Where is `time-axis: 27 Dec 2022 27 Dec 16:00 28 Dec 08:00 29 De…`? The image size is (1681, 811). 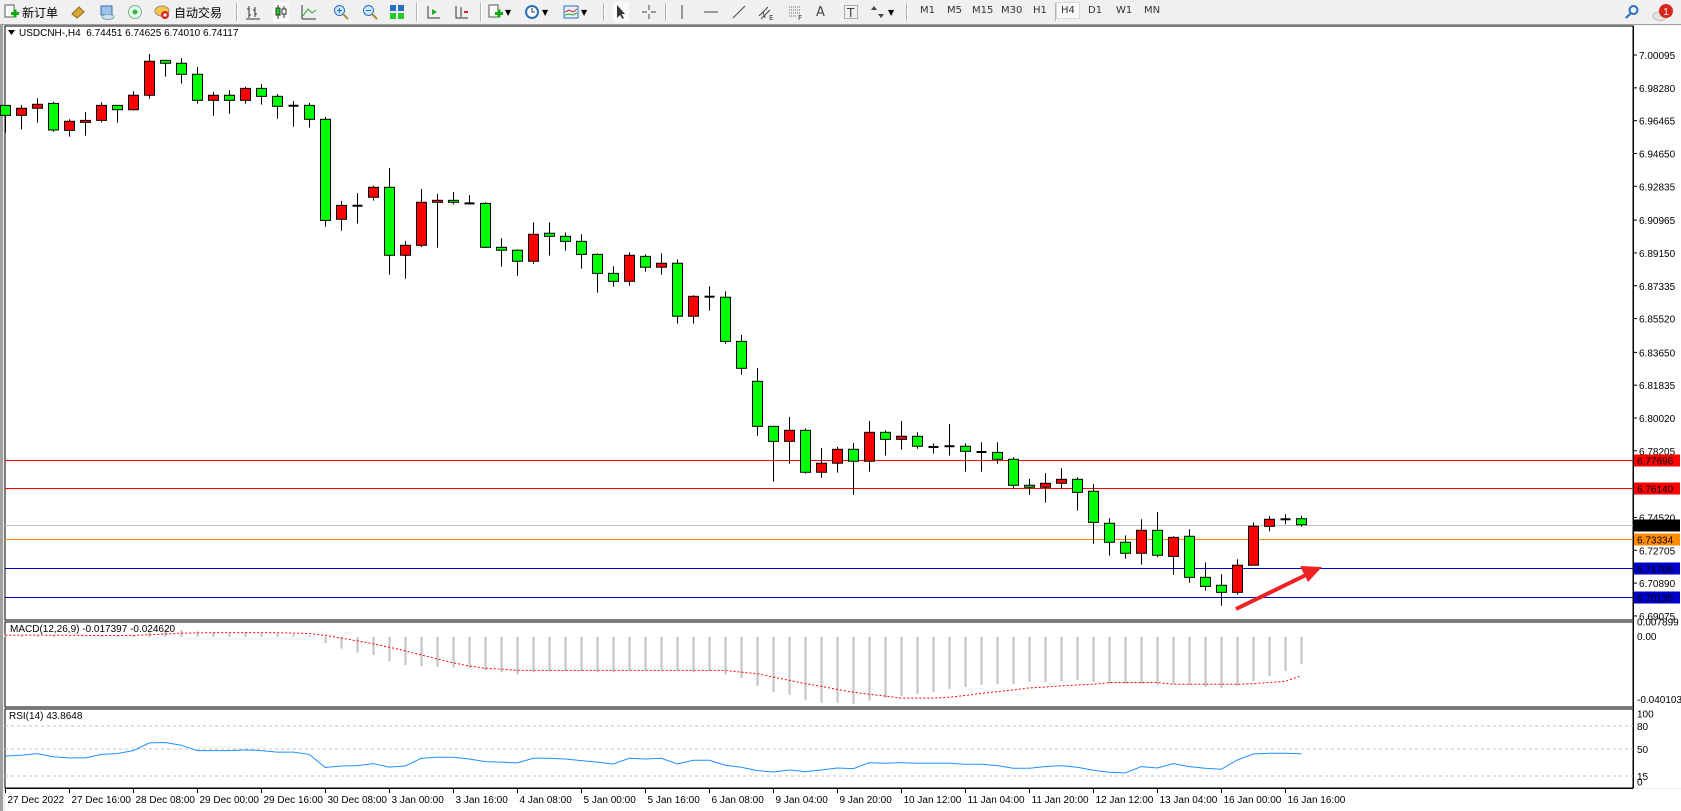 time-axis: 27 Dec 2022 27 Dec 16:00 28 Dec 08:00 29 De… is located at coordinates (675, 797).